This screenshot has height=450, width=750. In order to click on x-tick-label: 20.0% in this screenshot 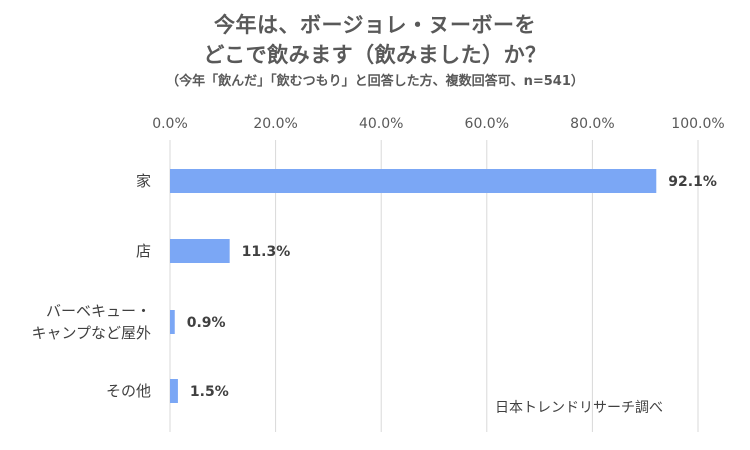, I will do `click(275, 124)`.